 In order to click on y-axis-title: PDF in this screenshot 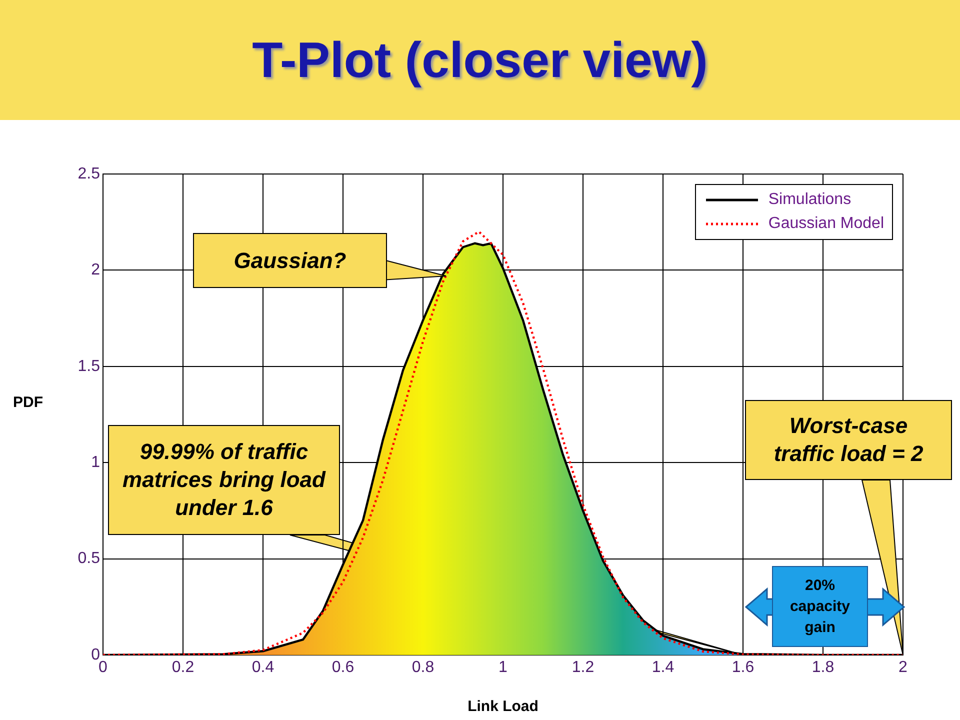, I will do `click(28, 403)`.